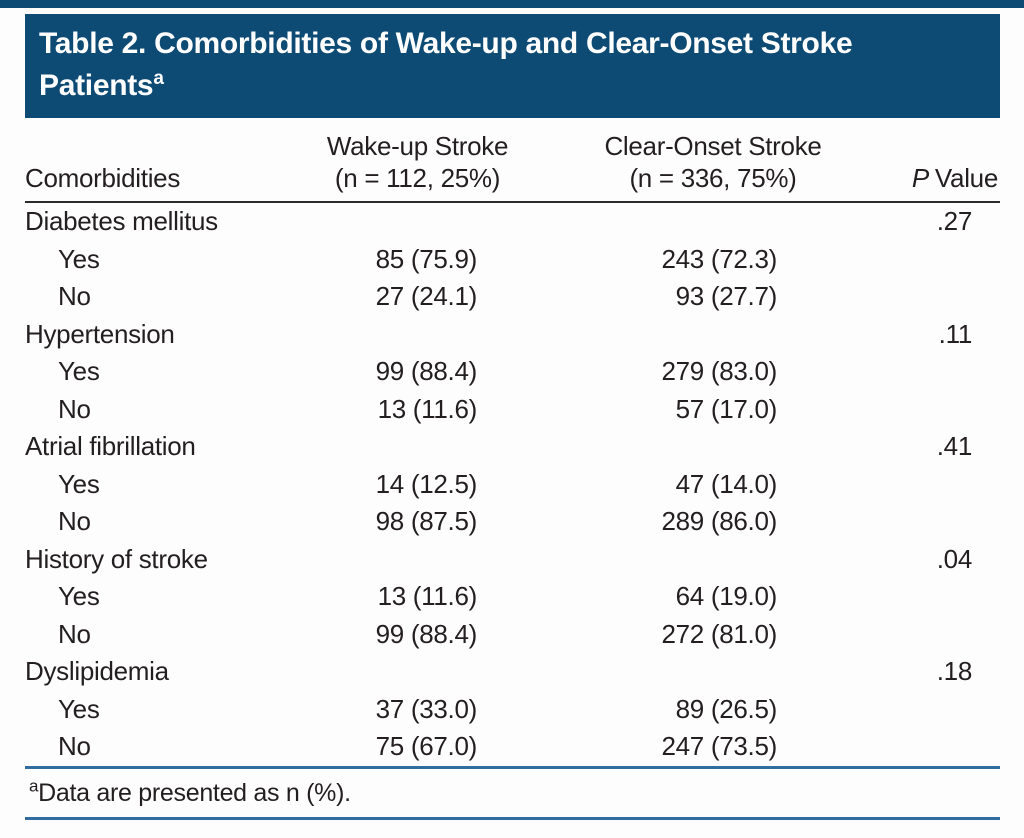 Image resolution: width=1024 pixels, height=838 pixels. Describe the element at coordinates (96, 85) in the screenshot. I see `table-title-line2-text: Patients` at that location.